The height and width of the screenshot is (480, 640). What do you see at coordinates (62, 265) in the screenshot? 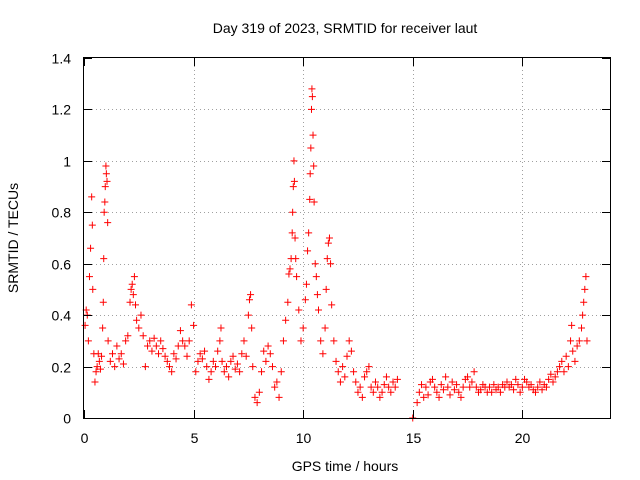
I see `y-tick-label: 0.6` at bounding box center [62, 265].